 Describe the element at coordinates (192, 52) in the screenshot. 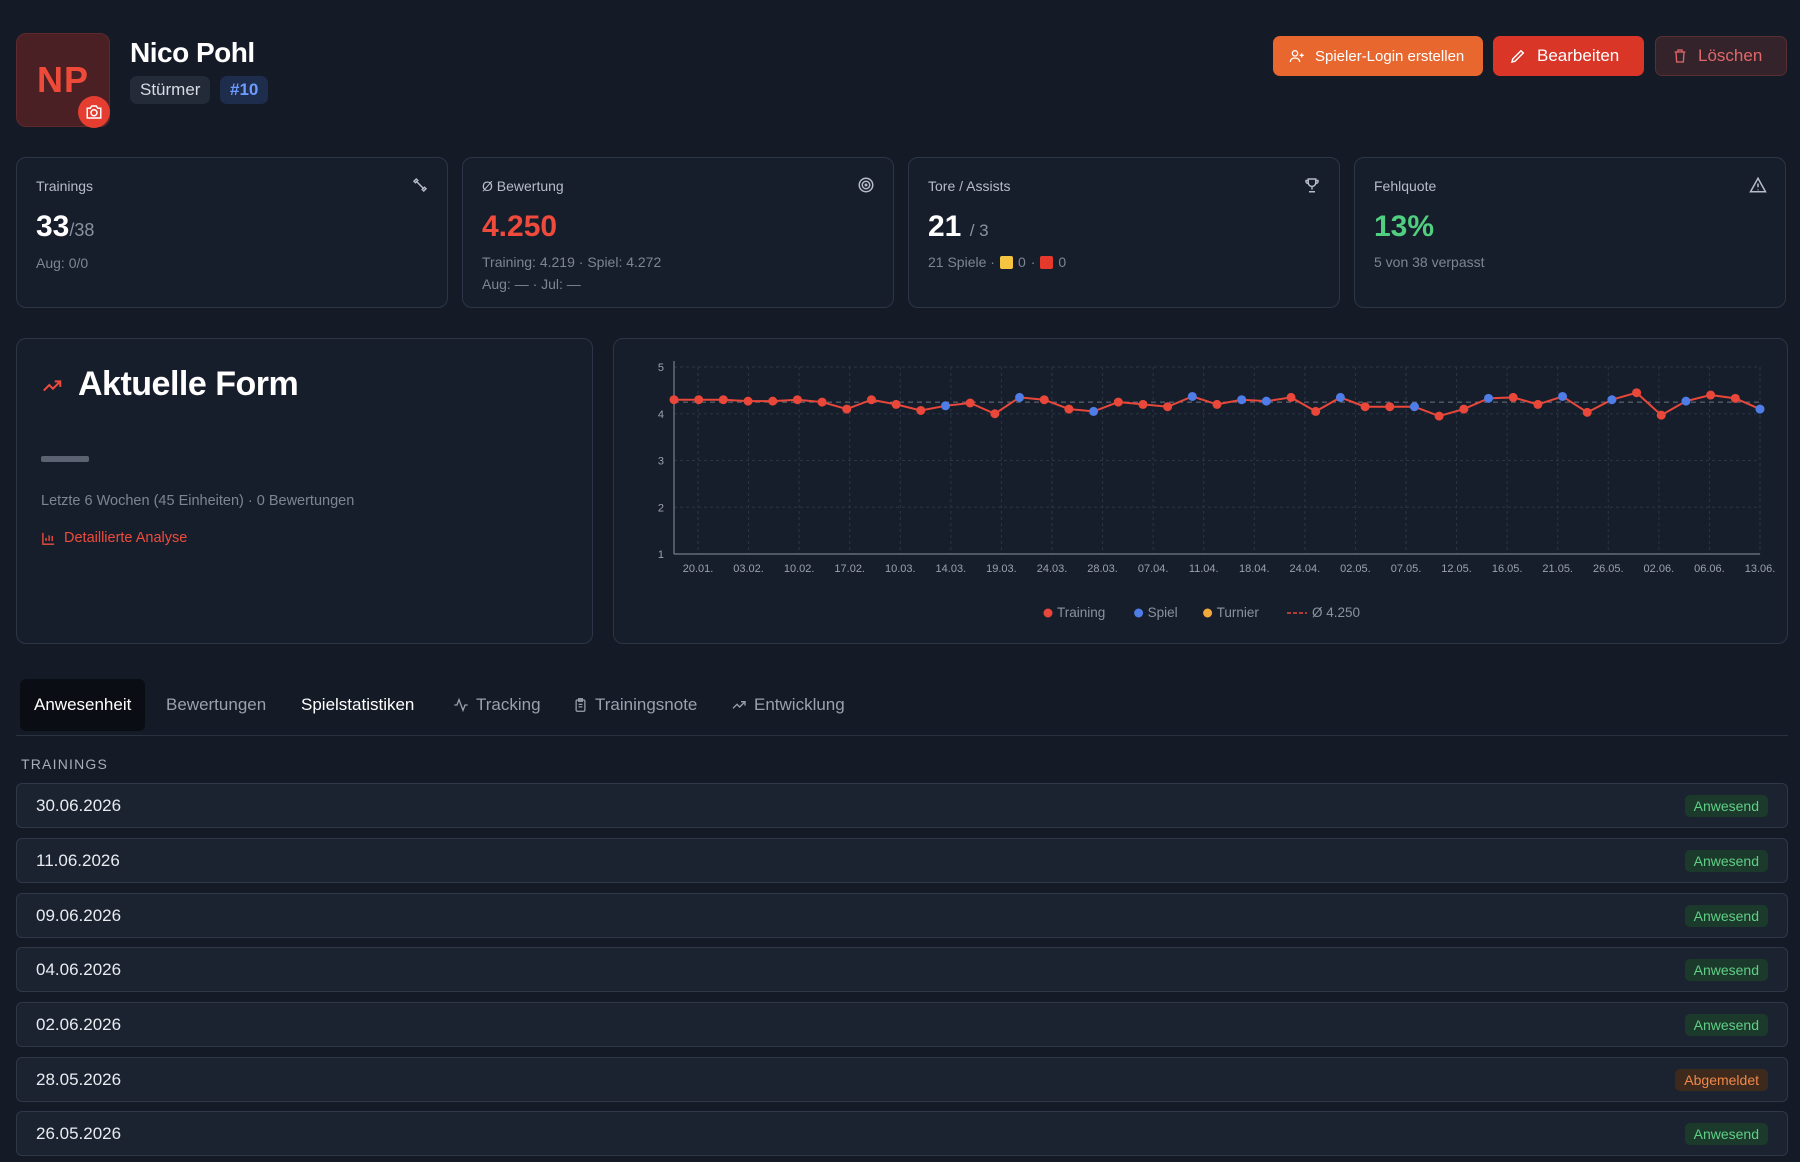

I see `player-name: Nico Pohl` at that location.